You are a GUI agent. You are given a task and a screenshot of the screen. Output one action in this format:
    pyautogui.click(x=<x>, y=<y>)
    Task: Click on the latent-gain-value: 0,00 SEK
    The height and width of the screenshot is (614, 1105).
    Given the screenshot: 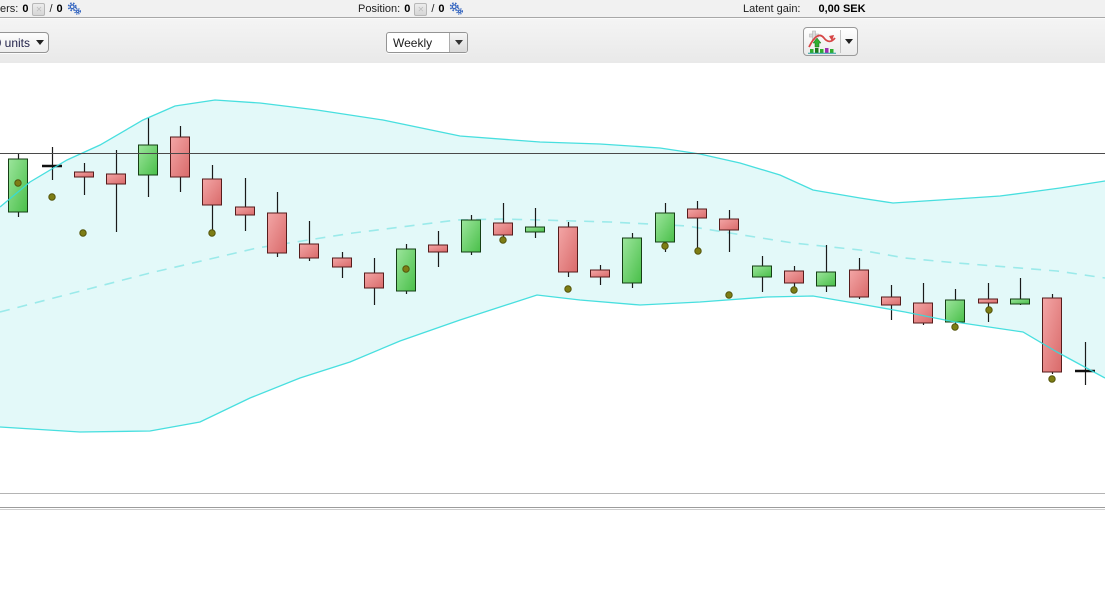 What is the action you would take?
    pyautogui.click(x=842, y=9)
    